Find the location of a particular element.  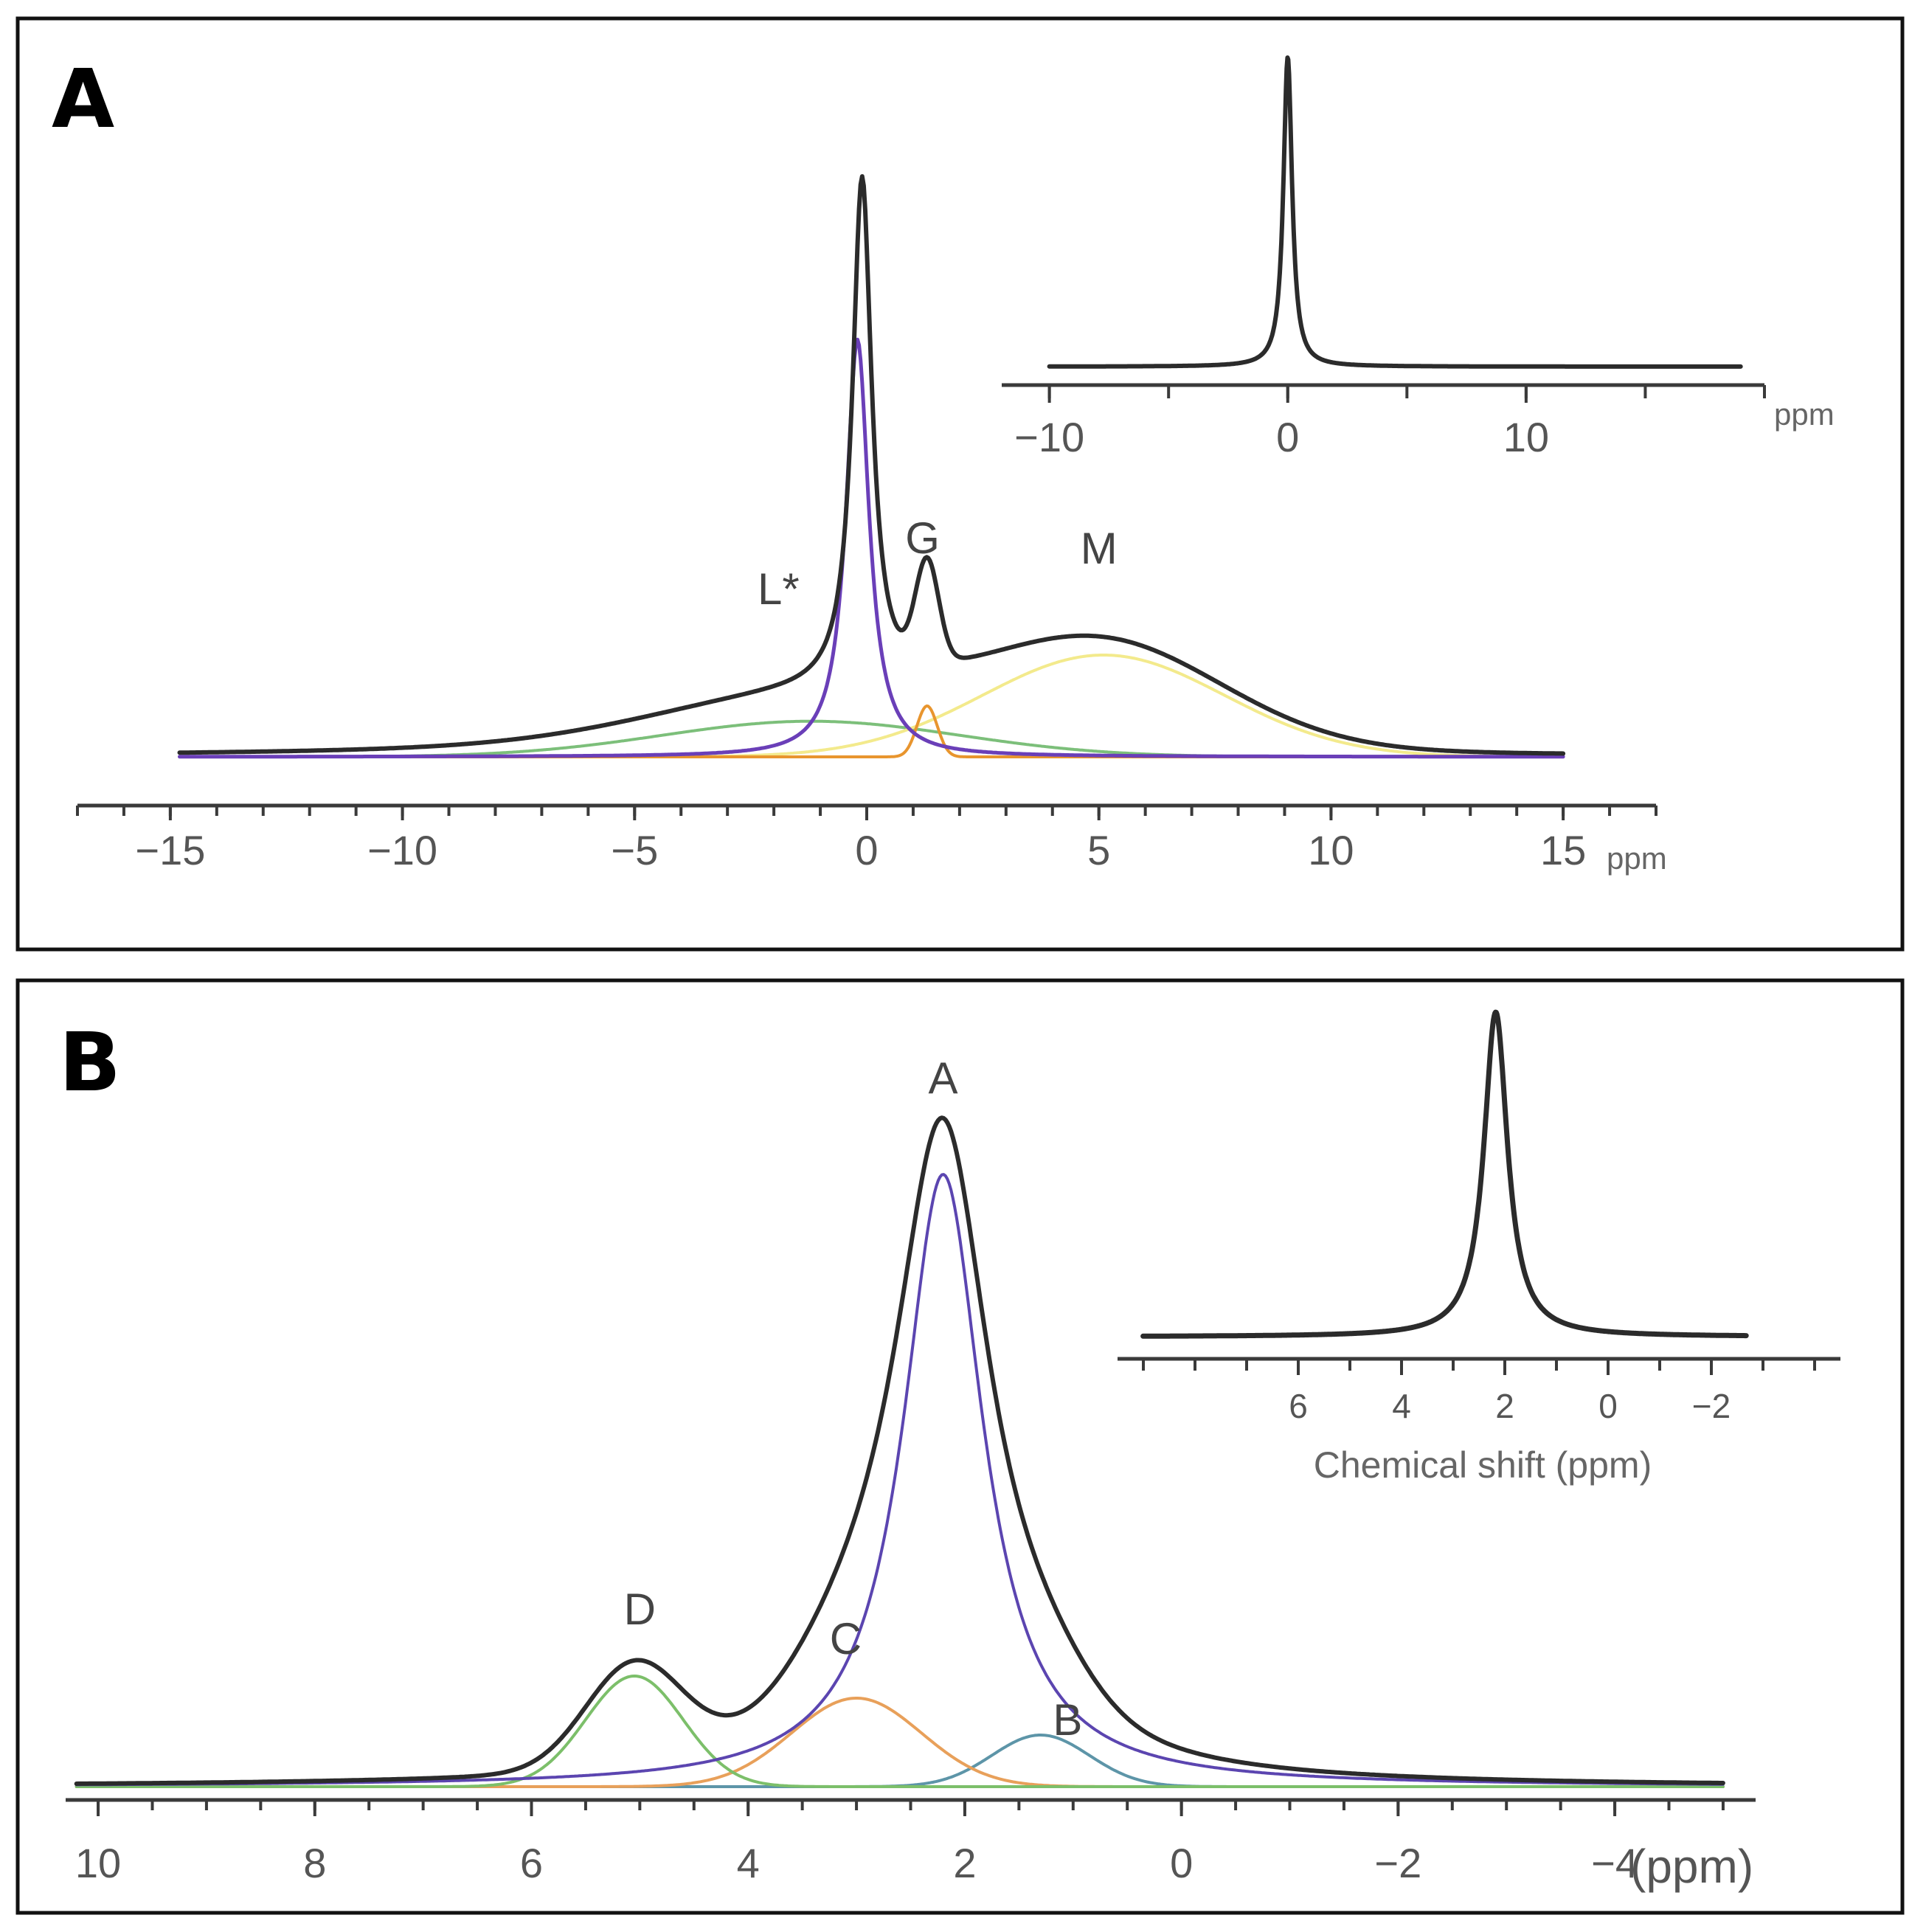

panel-b-trace-c is located at coordinates (900, 1743).